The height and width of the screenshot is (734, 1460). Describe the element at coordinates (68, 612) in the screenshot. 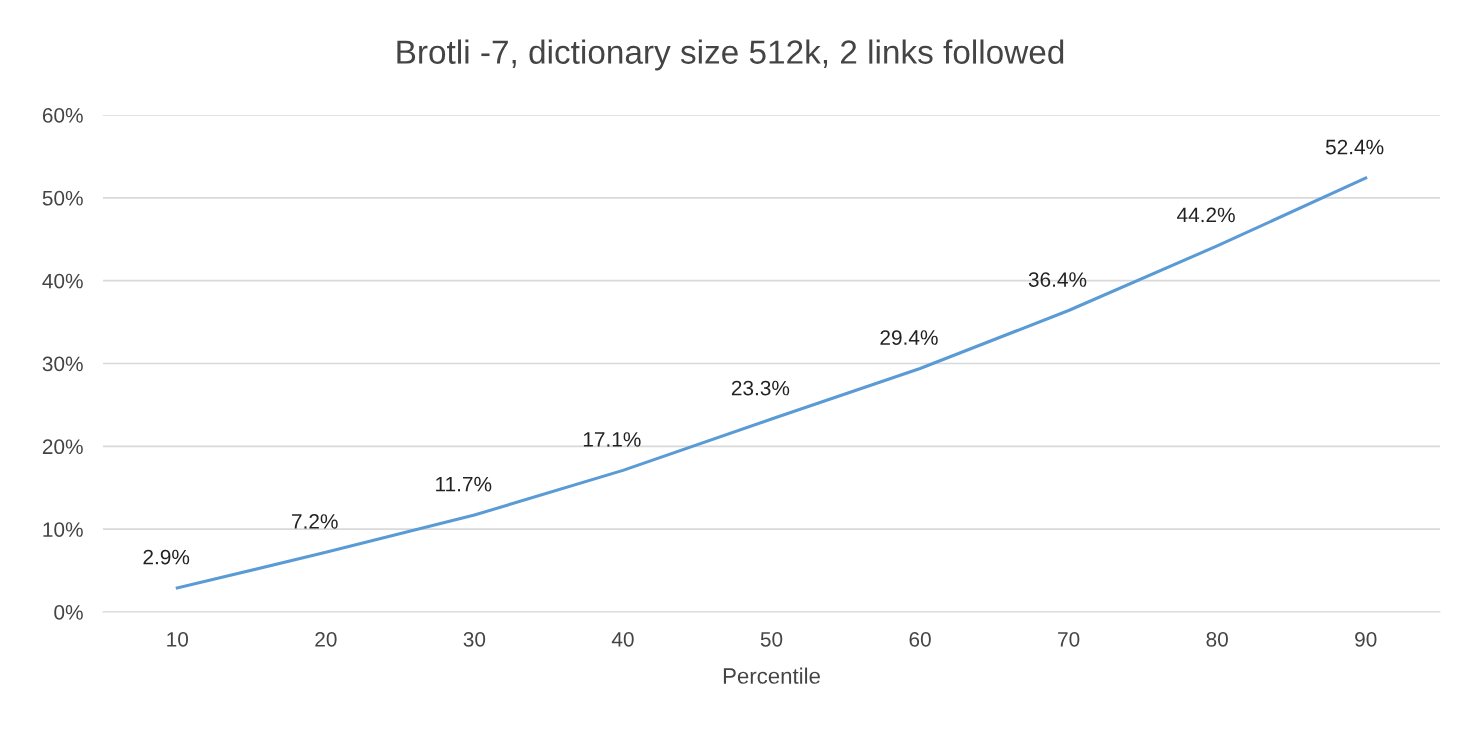

I see `y-tick-label: 0%` at that location.